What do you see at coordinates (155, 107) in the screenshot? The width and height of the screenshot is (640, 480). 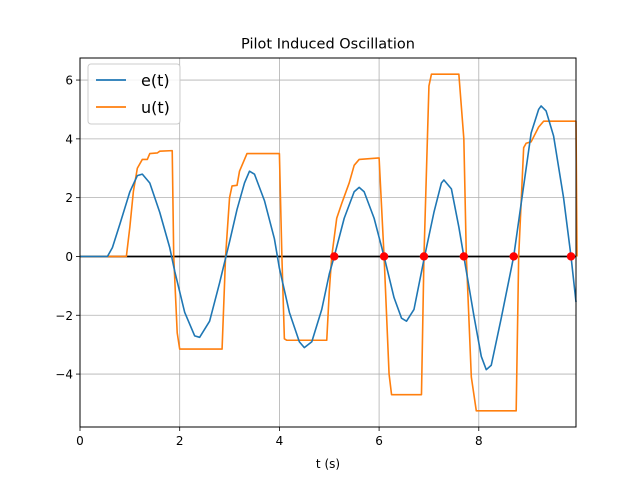 I see `legend-label: u(t)` at bounding box center [155, 107].